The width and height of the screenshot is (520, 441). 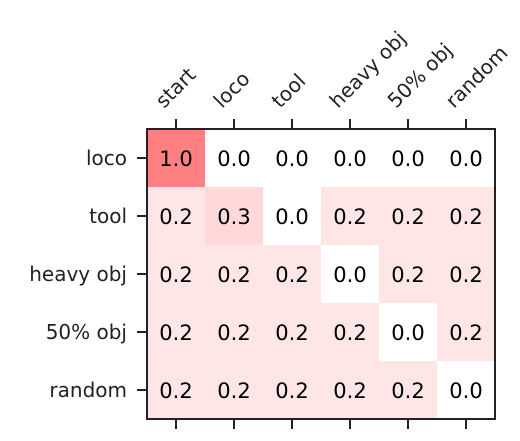 What do you see at coordinates (289, 91) in the screenshot?
I see `x-tick-label: tool` at bounding box center [289, 91].